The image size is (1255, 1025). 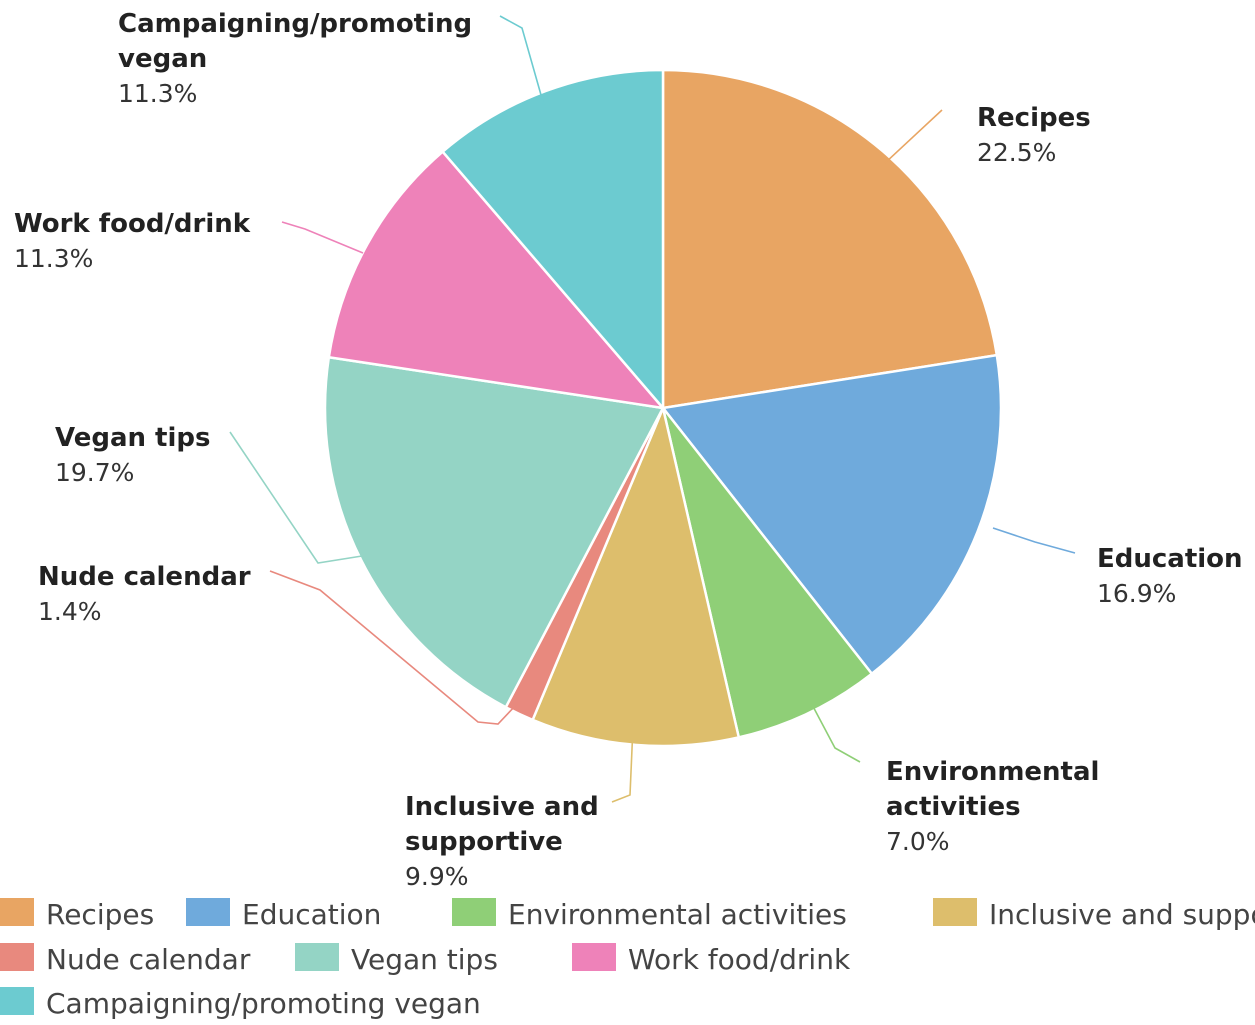 I want to click on legend-item-vegan-tips: Vegan tips, so click(x=396, y=959).